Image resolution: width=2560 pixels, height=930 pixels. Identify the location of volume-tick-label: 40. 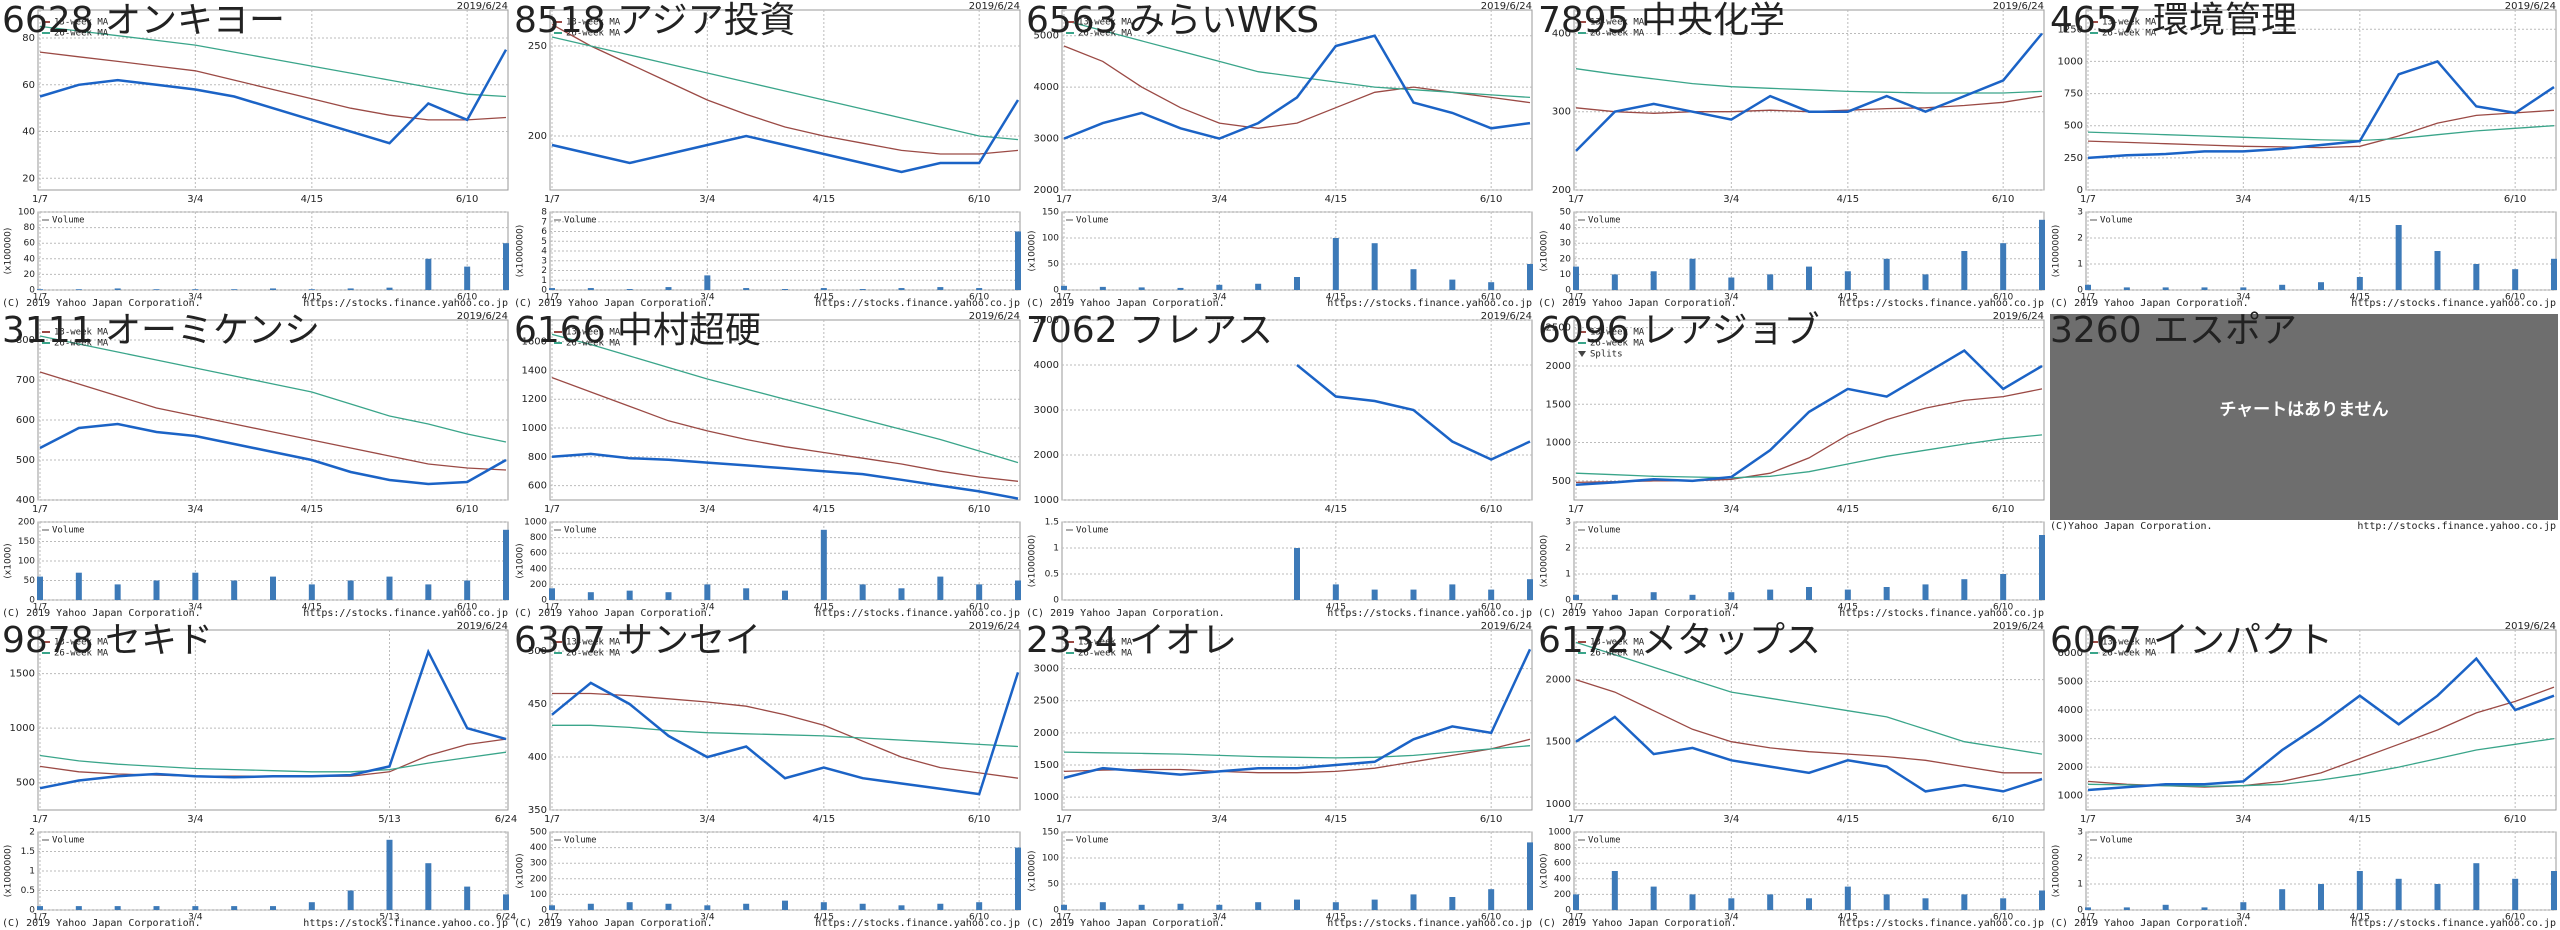
(30, 259).